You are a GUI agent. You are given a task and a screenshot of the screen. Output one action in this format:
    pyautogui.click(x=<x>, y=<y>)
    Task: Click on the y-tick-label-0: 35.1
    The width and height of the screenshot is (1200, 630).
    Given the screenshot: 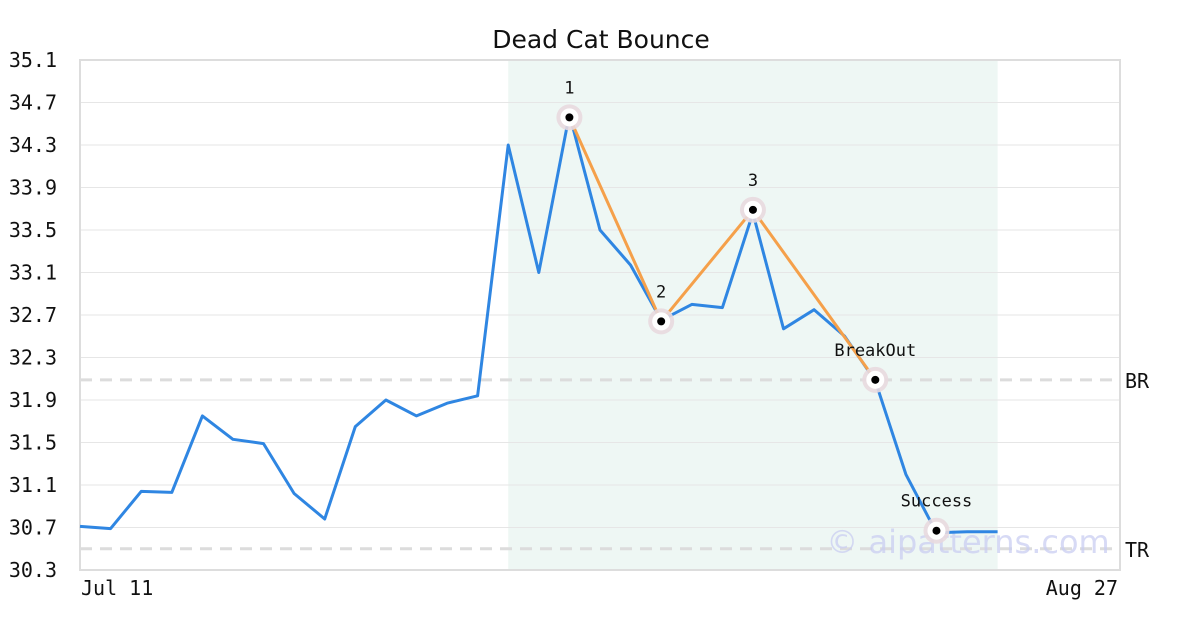 What is the action you would take?
    pyautogui.click(x=33, y=60)
    